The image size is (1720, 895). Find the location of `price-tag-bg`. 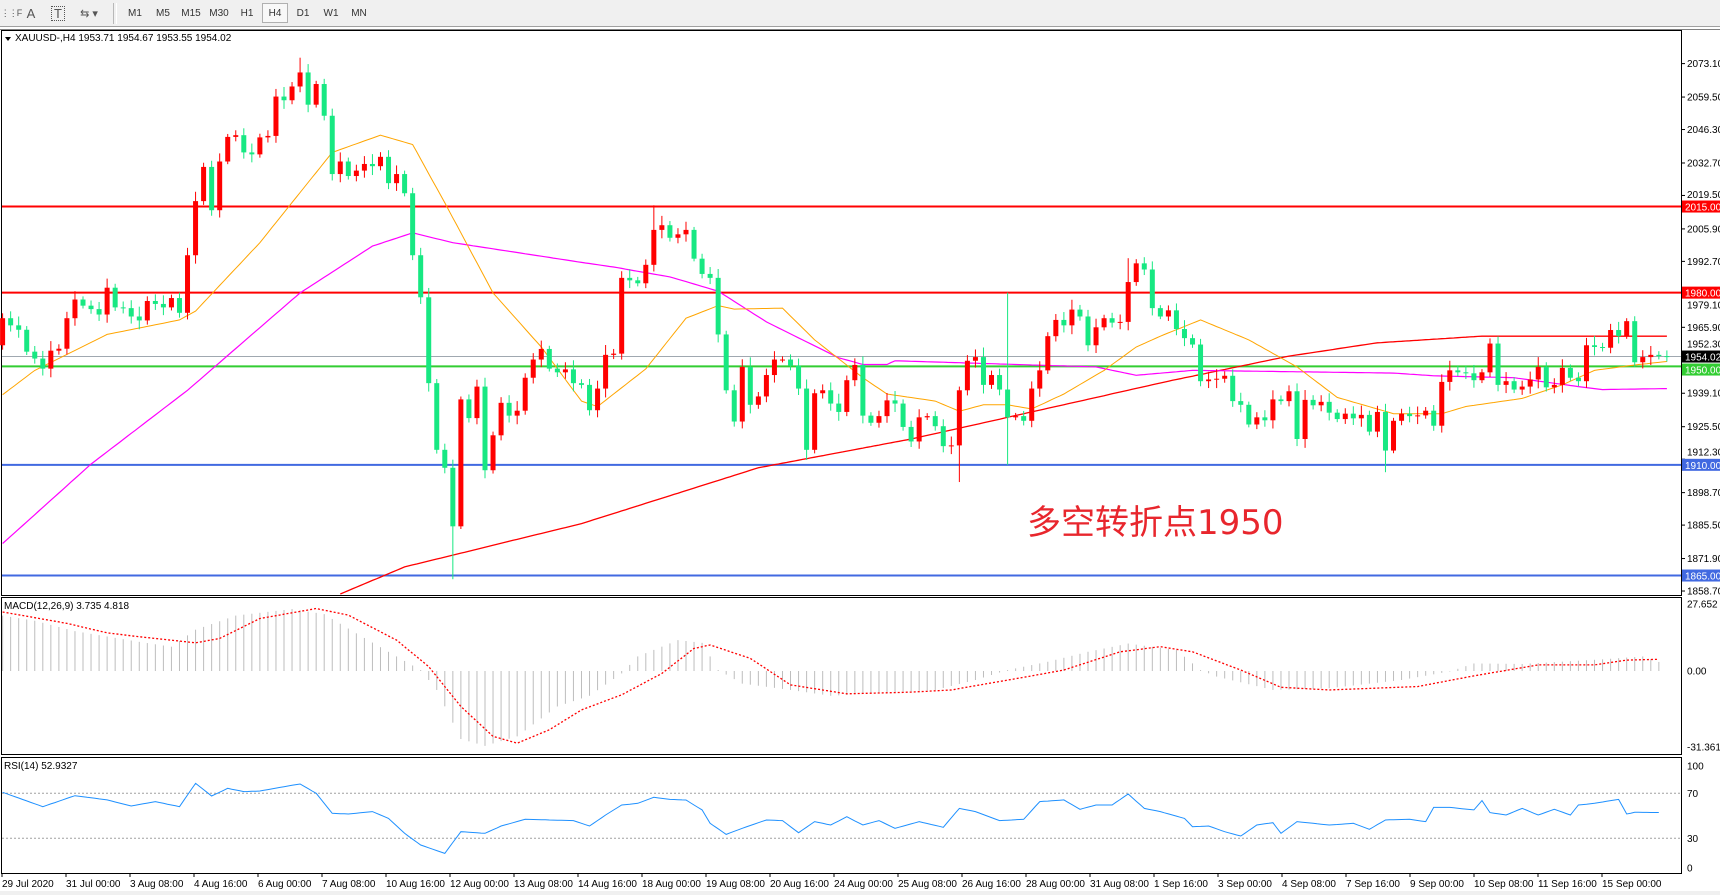

price-tag-bg is located at coordinates (1701, 464).